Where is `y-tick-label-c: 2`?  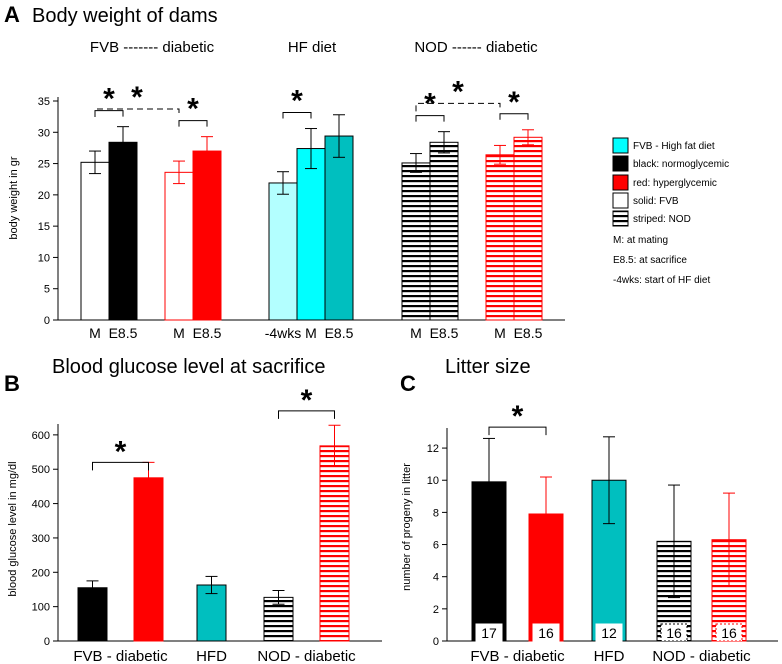
y-tick-label-c: 2 is located at coordinates (436, 610).